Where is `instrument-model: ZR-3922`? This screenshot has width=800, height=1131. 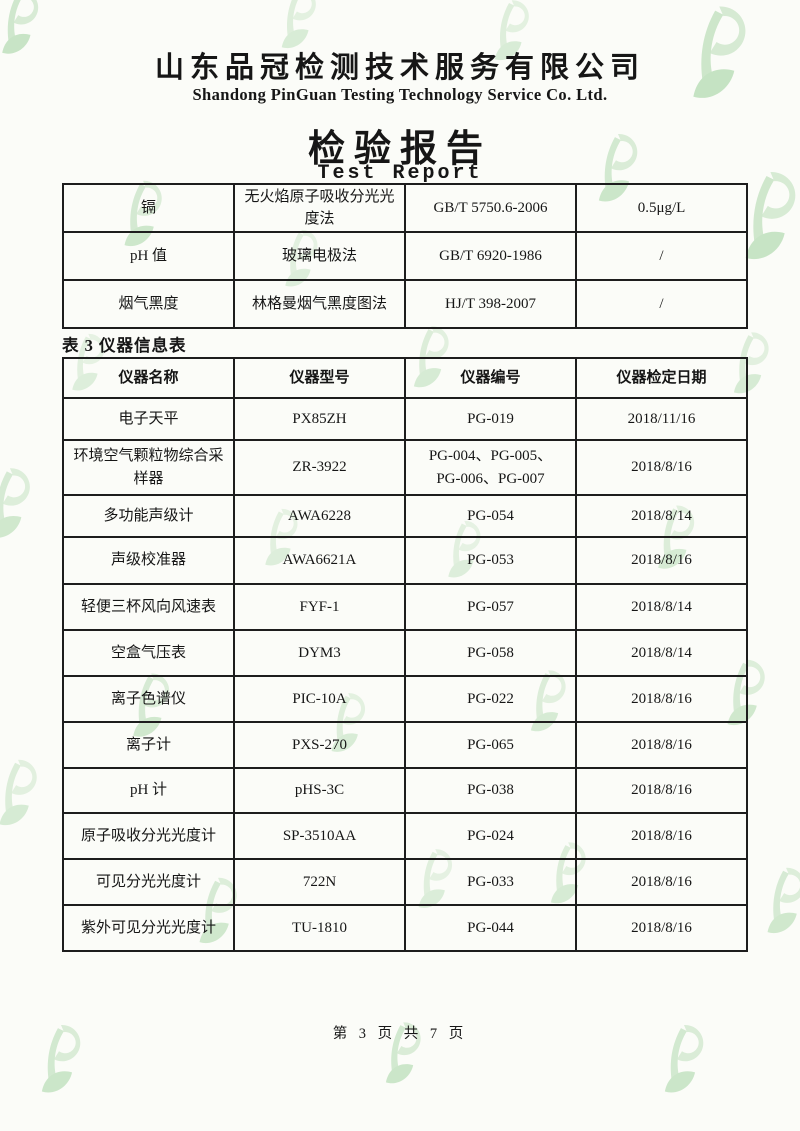 instrument-model: ZR-3922 is located at coordinates (319, 467).